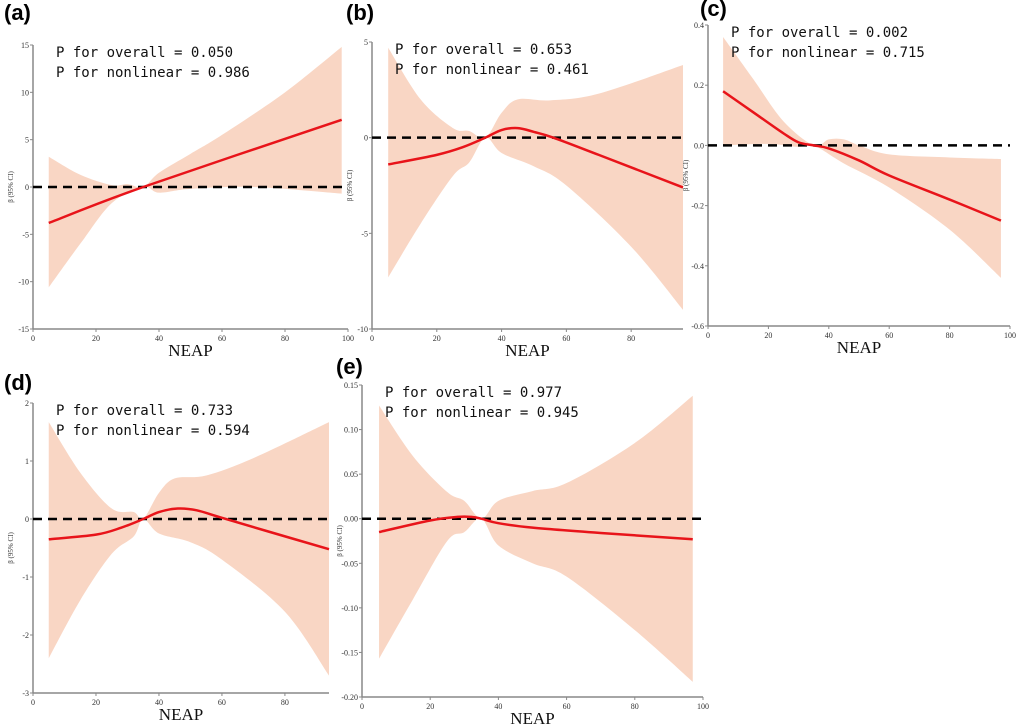 This screenshot has height=724, width=1016. I want to click on panel-label: (e), so click(349, 366).